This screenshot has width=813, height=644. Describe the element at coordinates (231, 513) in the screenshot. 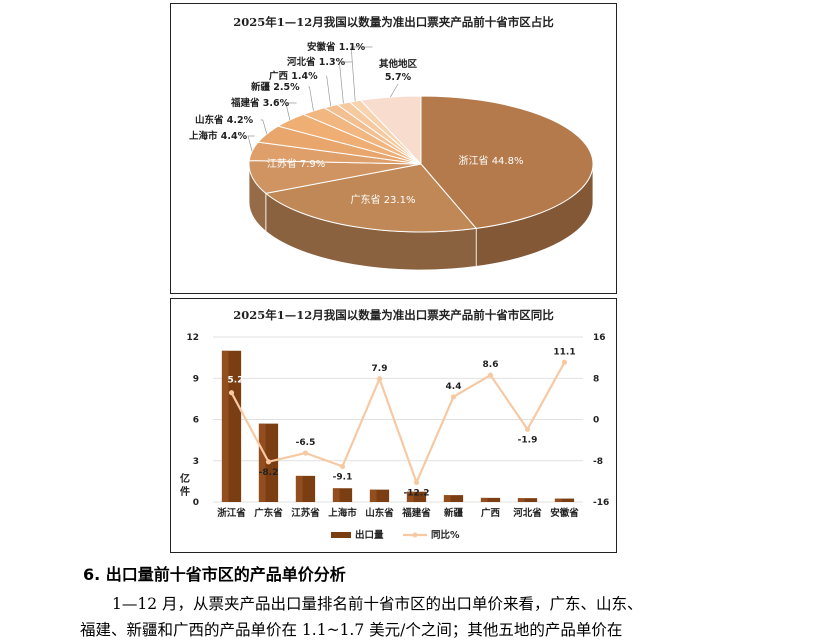

I see `x-tick-label: 浙江省` at that location.